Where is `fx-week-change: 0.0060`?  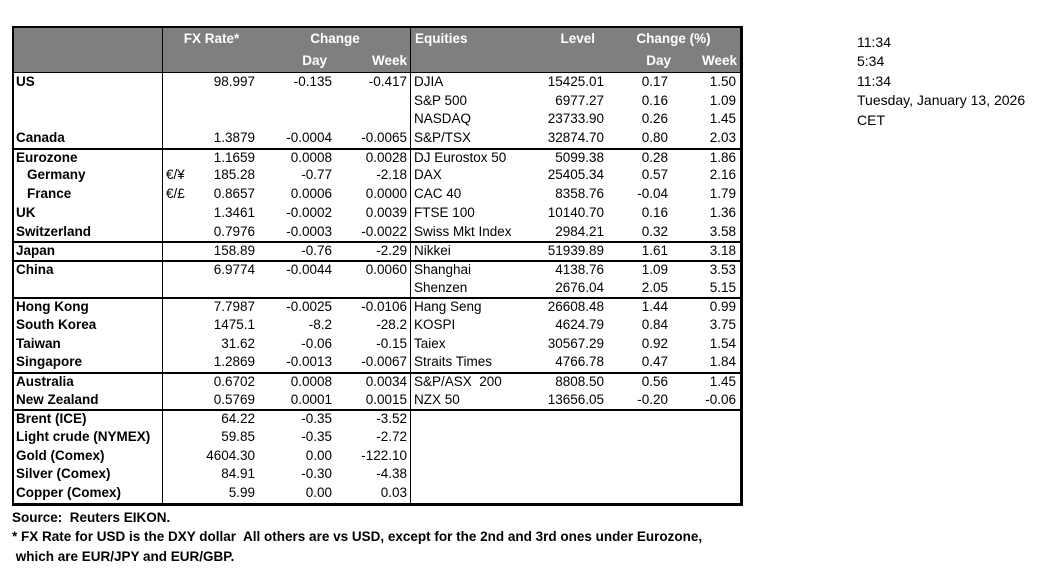 fx-week-change: 0.0060 is located at coordinates (386, 269).